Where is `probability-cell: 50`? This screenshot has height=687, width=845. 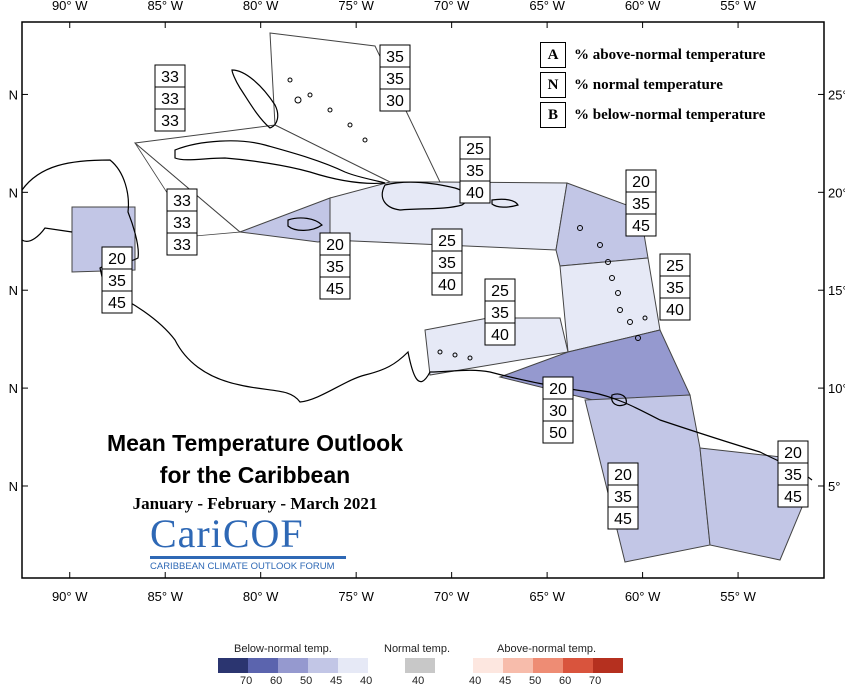 probability-cell: 50 is located at coordinates (558, 432).